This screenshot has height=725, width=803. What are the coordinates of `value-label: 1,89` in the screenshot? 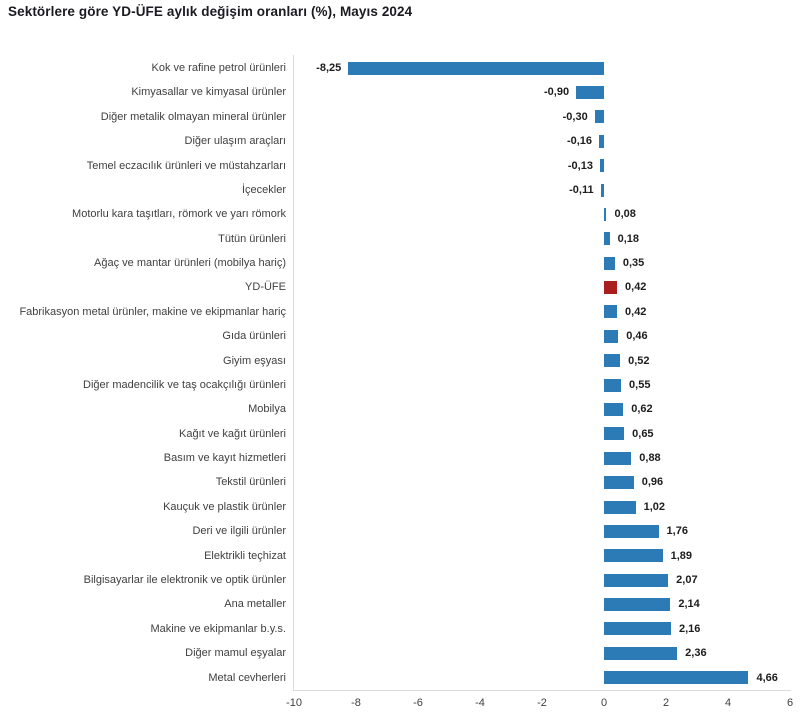 It's located at (681, 555).